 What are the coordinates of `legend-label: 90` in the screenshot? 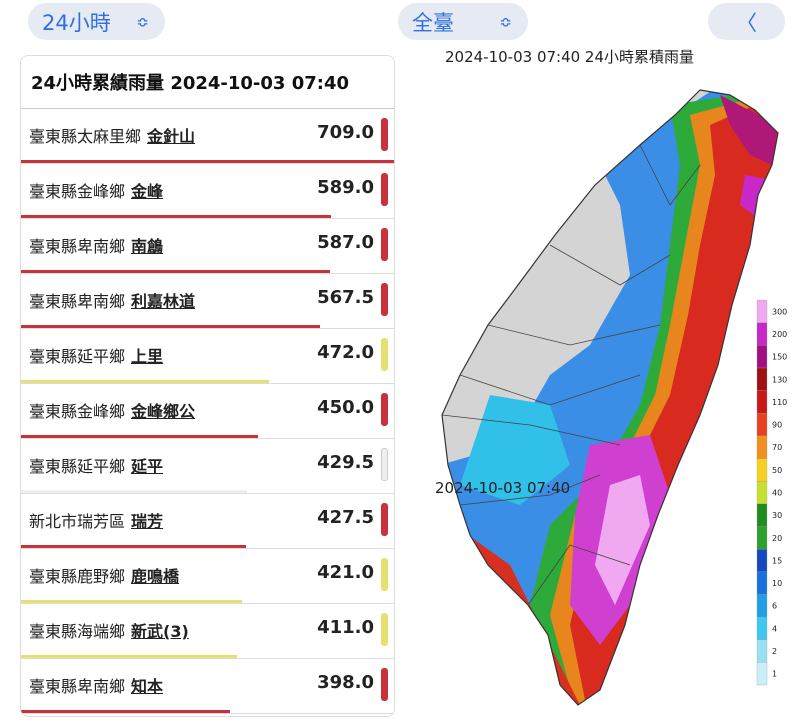 It's located at (777, 425).